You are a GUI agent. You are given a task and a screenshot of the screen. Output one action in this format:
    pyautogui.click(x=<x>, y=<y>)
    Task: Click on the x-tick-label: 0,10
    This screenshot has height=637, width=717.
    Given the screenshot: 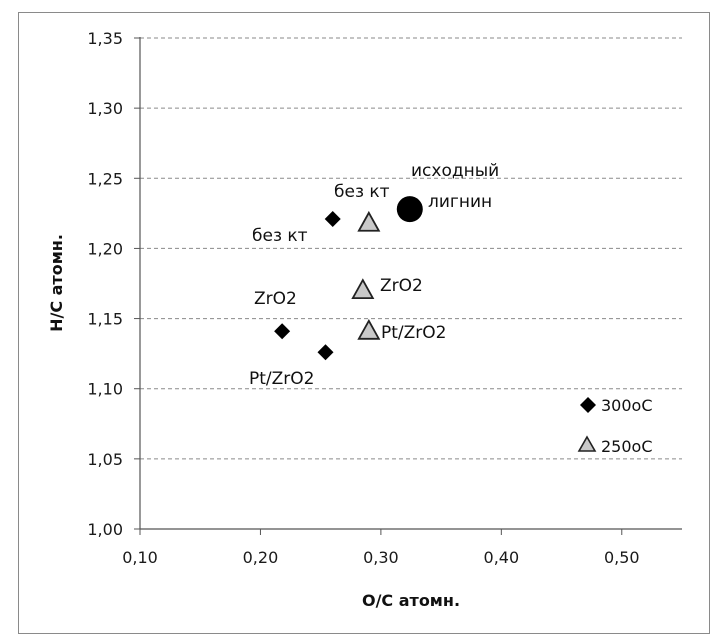 What is the action you would take?
    pyautogui.click(x=140, y=557)
    